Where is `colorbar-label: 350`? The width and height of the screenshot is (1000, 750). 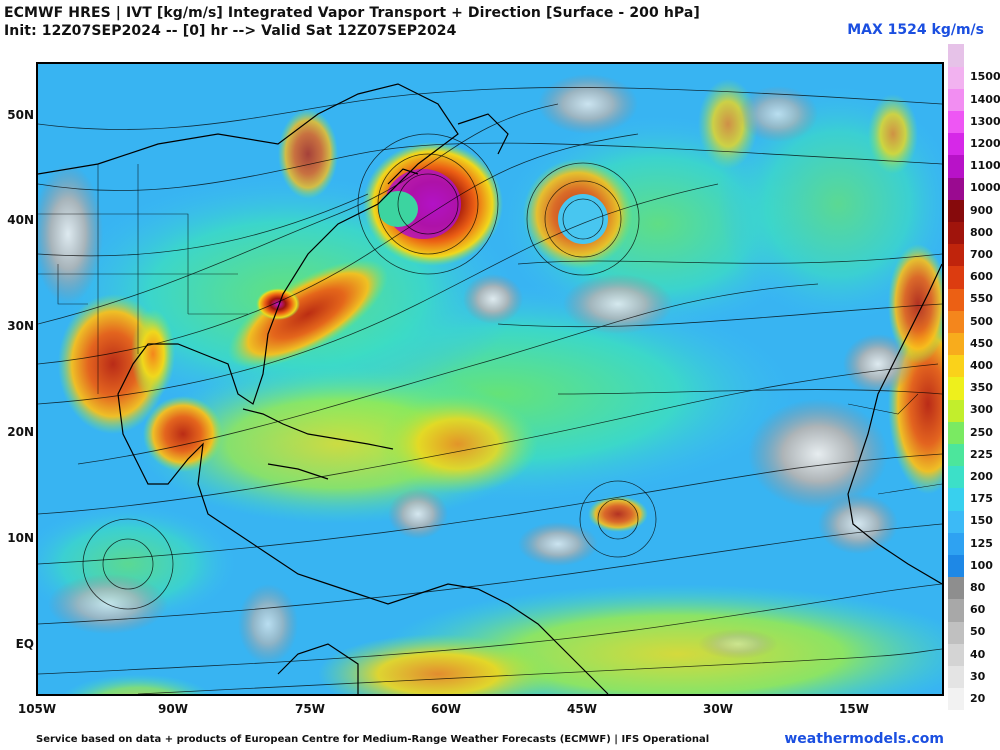
colorbar-label: 350 is located at coordinates (981, 388).